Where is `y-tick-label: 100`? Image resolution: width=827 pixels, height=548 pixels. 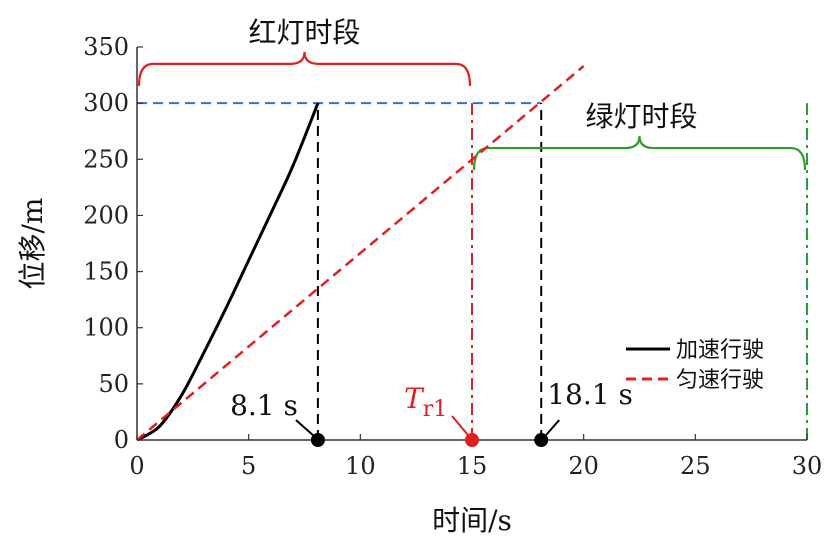
y-tick-label: 100 is located at coordinates (106, 328).